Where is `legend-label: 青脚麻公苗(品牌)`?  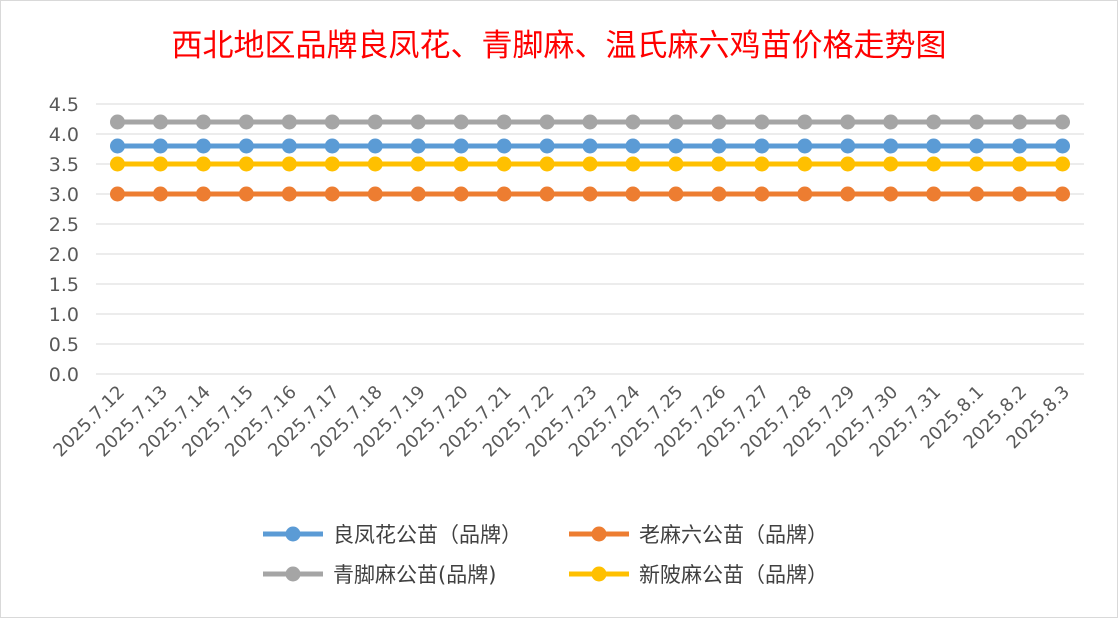 legend-label: 青脚麻公苗(品牌) is located at coordinates (414, 575).